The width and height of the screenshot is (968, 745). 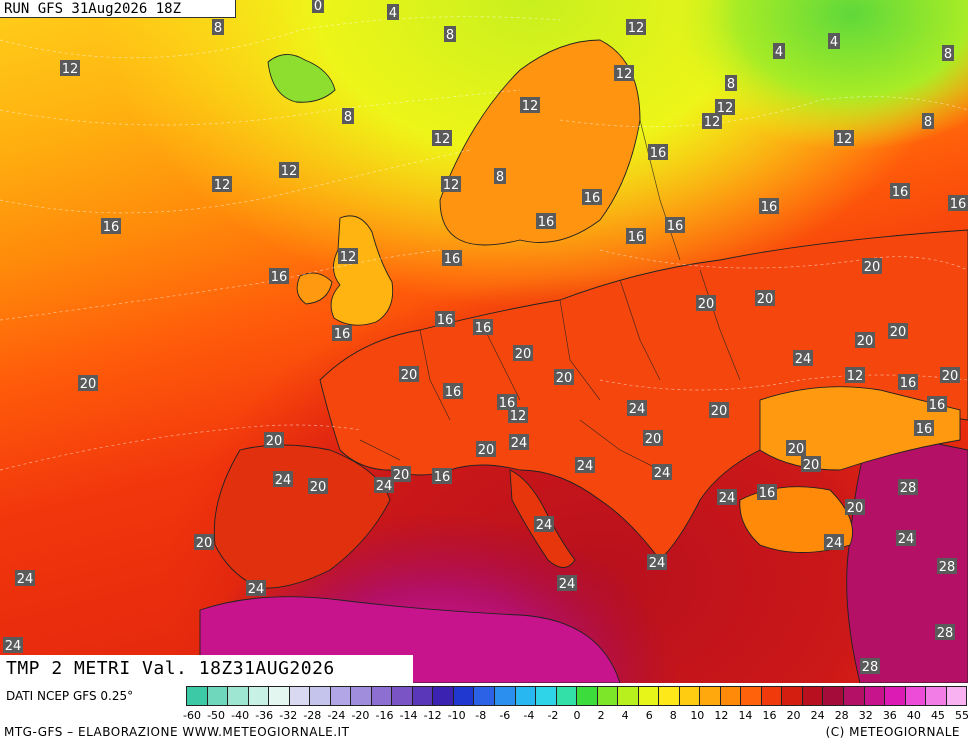 What do you see at coordinates (553, 715) in the screenshot?
I see `legend-tick-label: -2` at bounding box center [553, 715].